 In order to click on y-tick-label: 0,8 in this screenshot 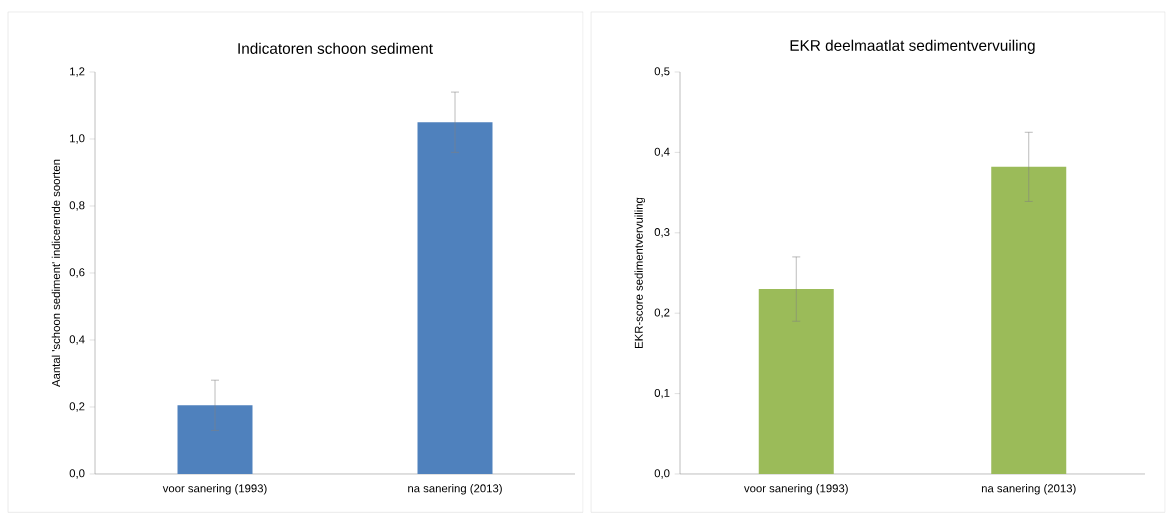, I will do `click(77, 206)`.